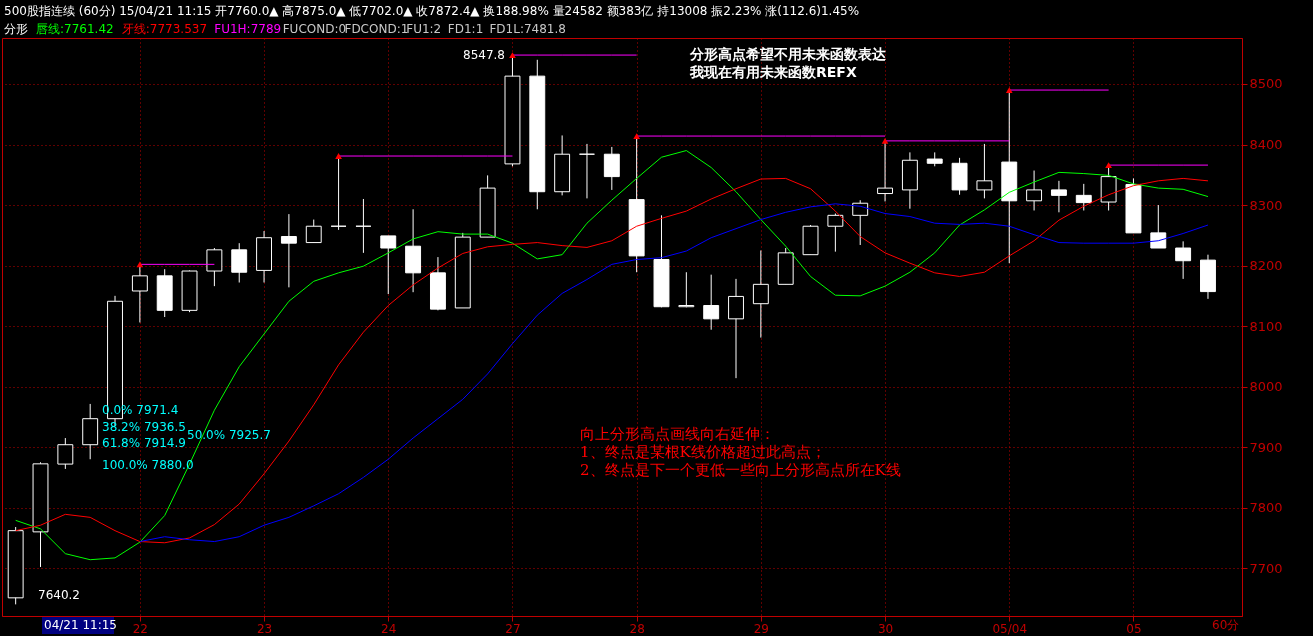 This screenshot has width=1313, height=636. I want to click on x-tick-label: 29, so click(761, 628).